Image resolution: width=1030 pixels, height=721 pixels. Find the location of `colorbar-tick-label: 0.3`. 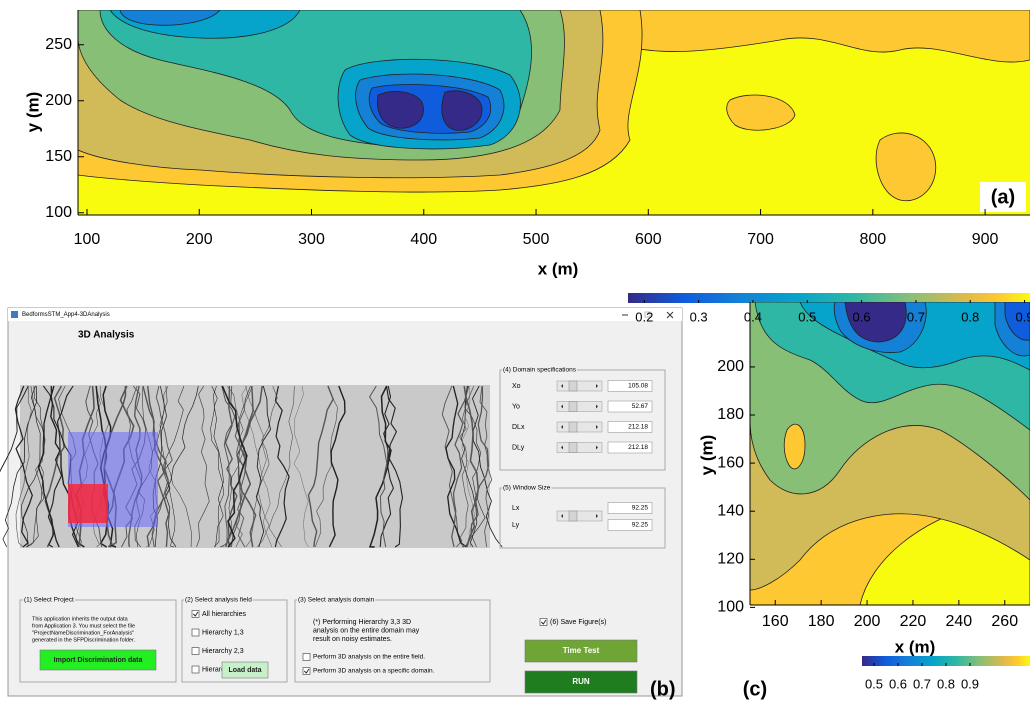

colorbar-tick-label: 0.3 is located at coordinates (699, 316).